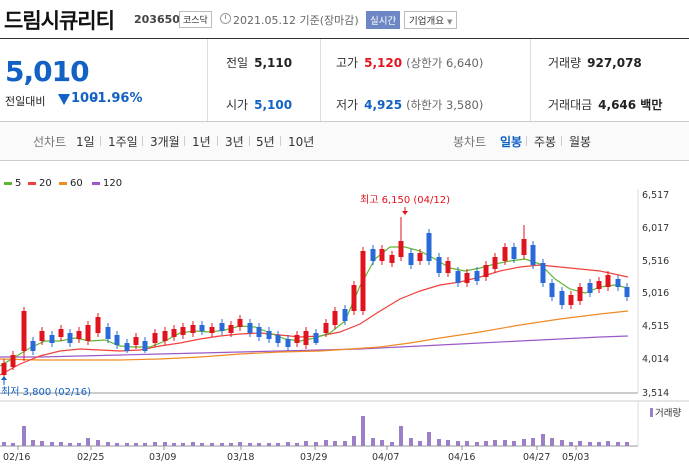 The image size is (689, 471). What do you see at coordinates (25, 101) in the screenshot?
I see `change-label: 전일대비` at bounding box center [25, 101].